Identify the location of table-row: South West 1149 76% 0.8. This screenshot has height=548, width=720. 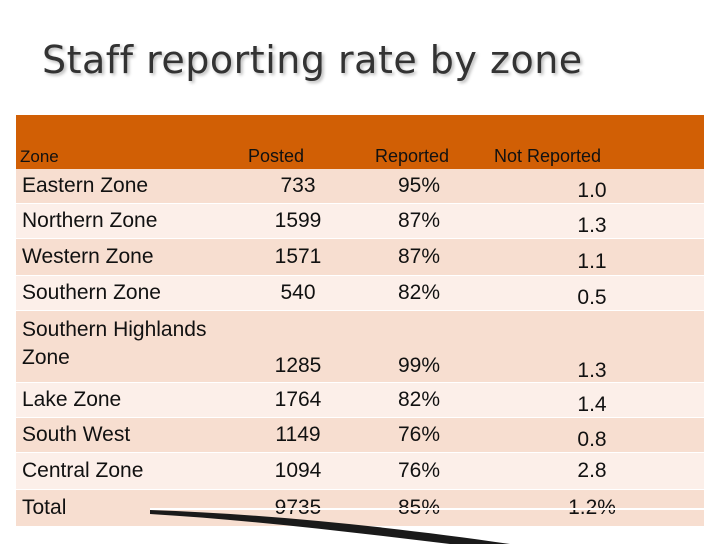
(360, 435).